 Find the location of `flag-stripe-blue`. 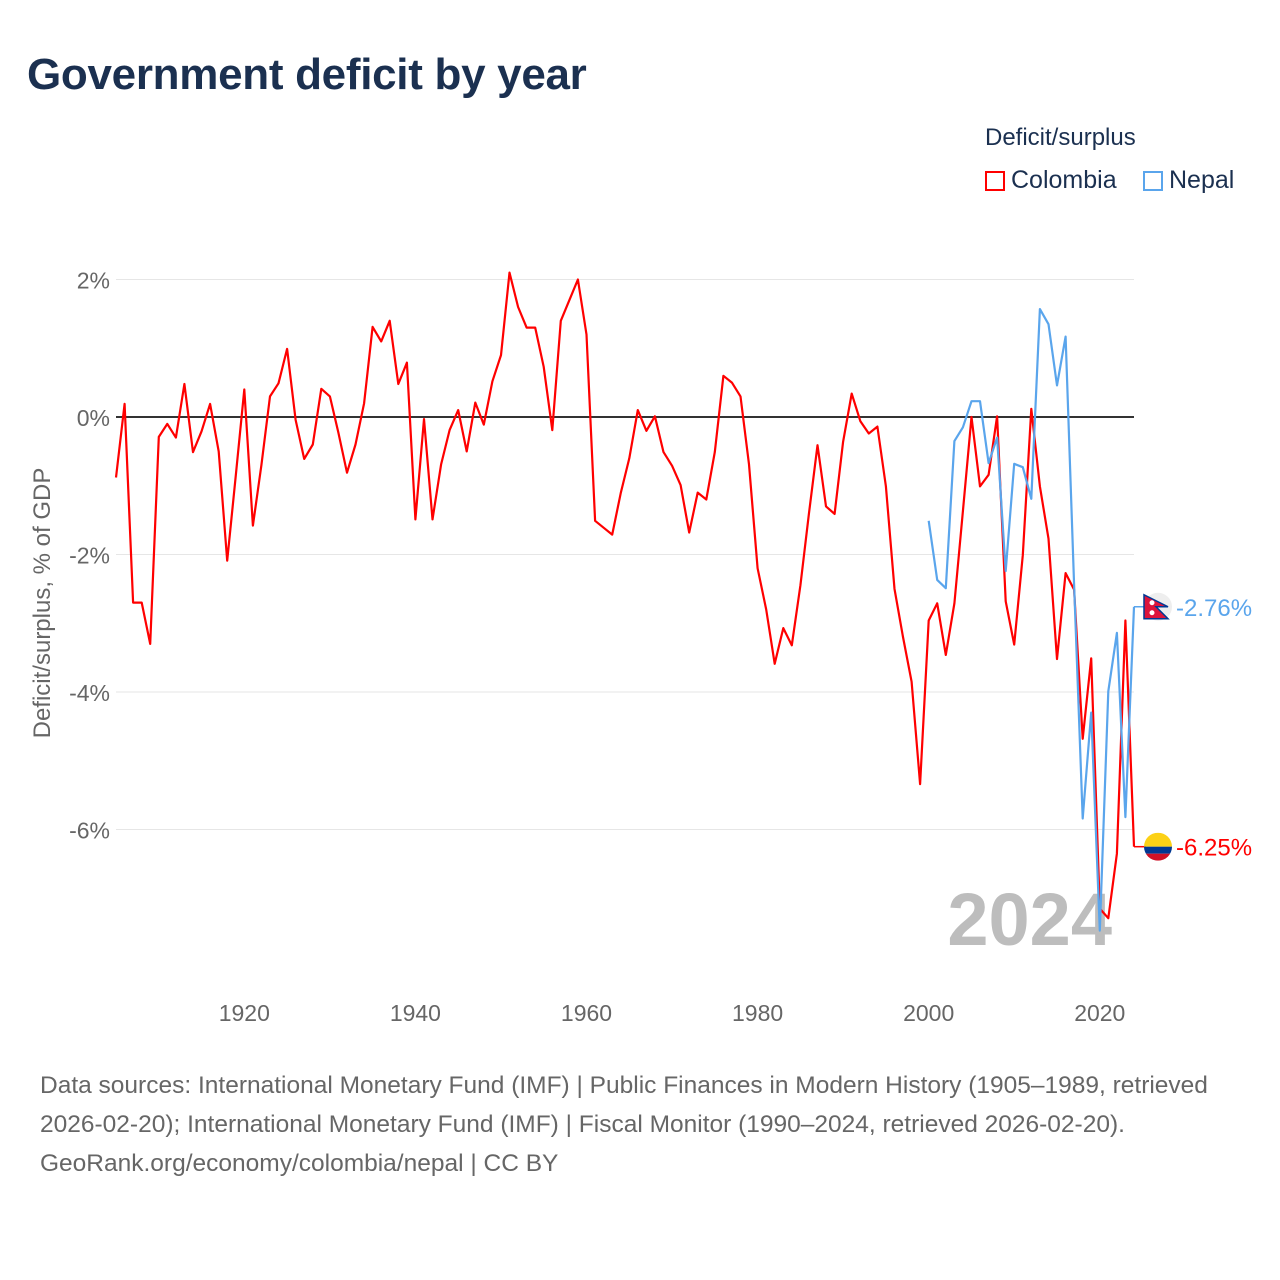

flag-stripe-blue is located at coordinates (1158, 850).